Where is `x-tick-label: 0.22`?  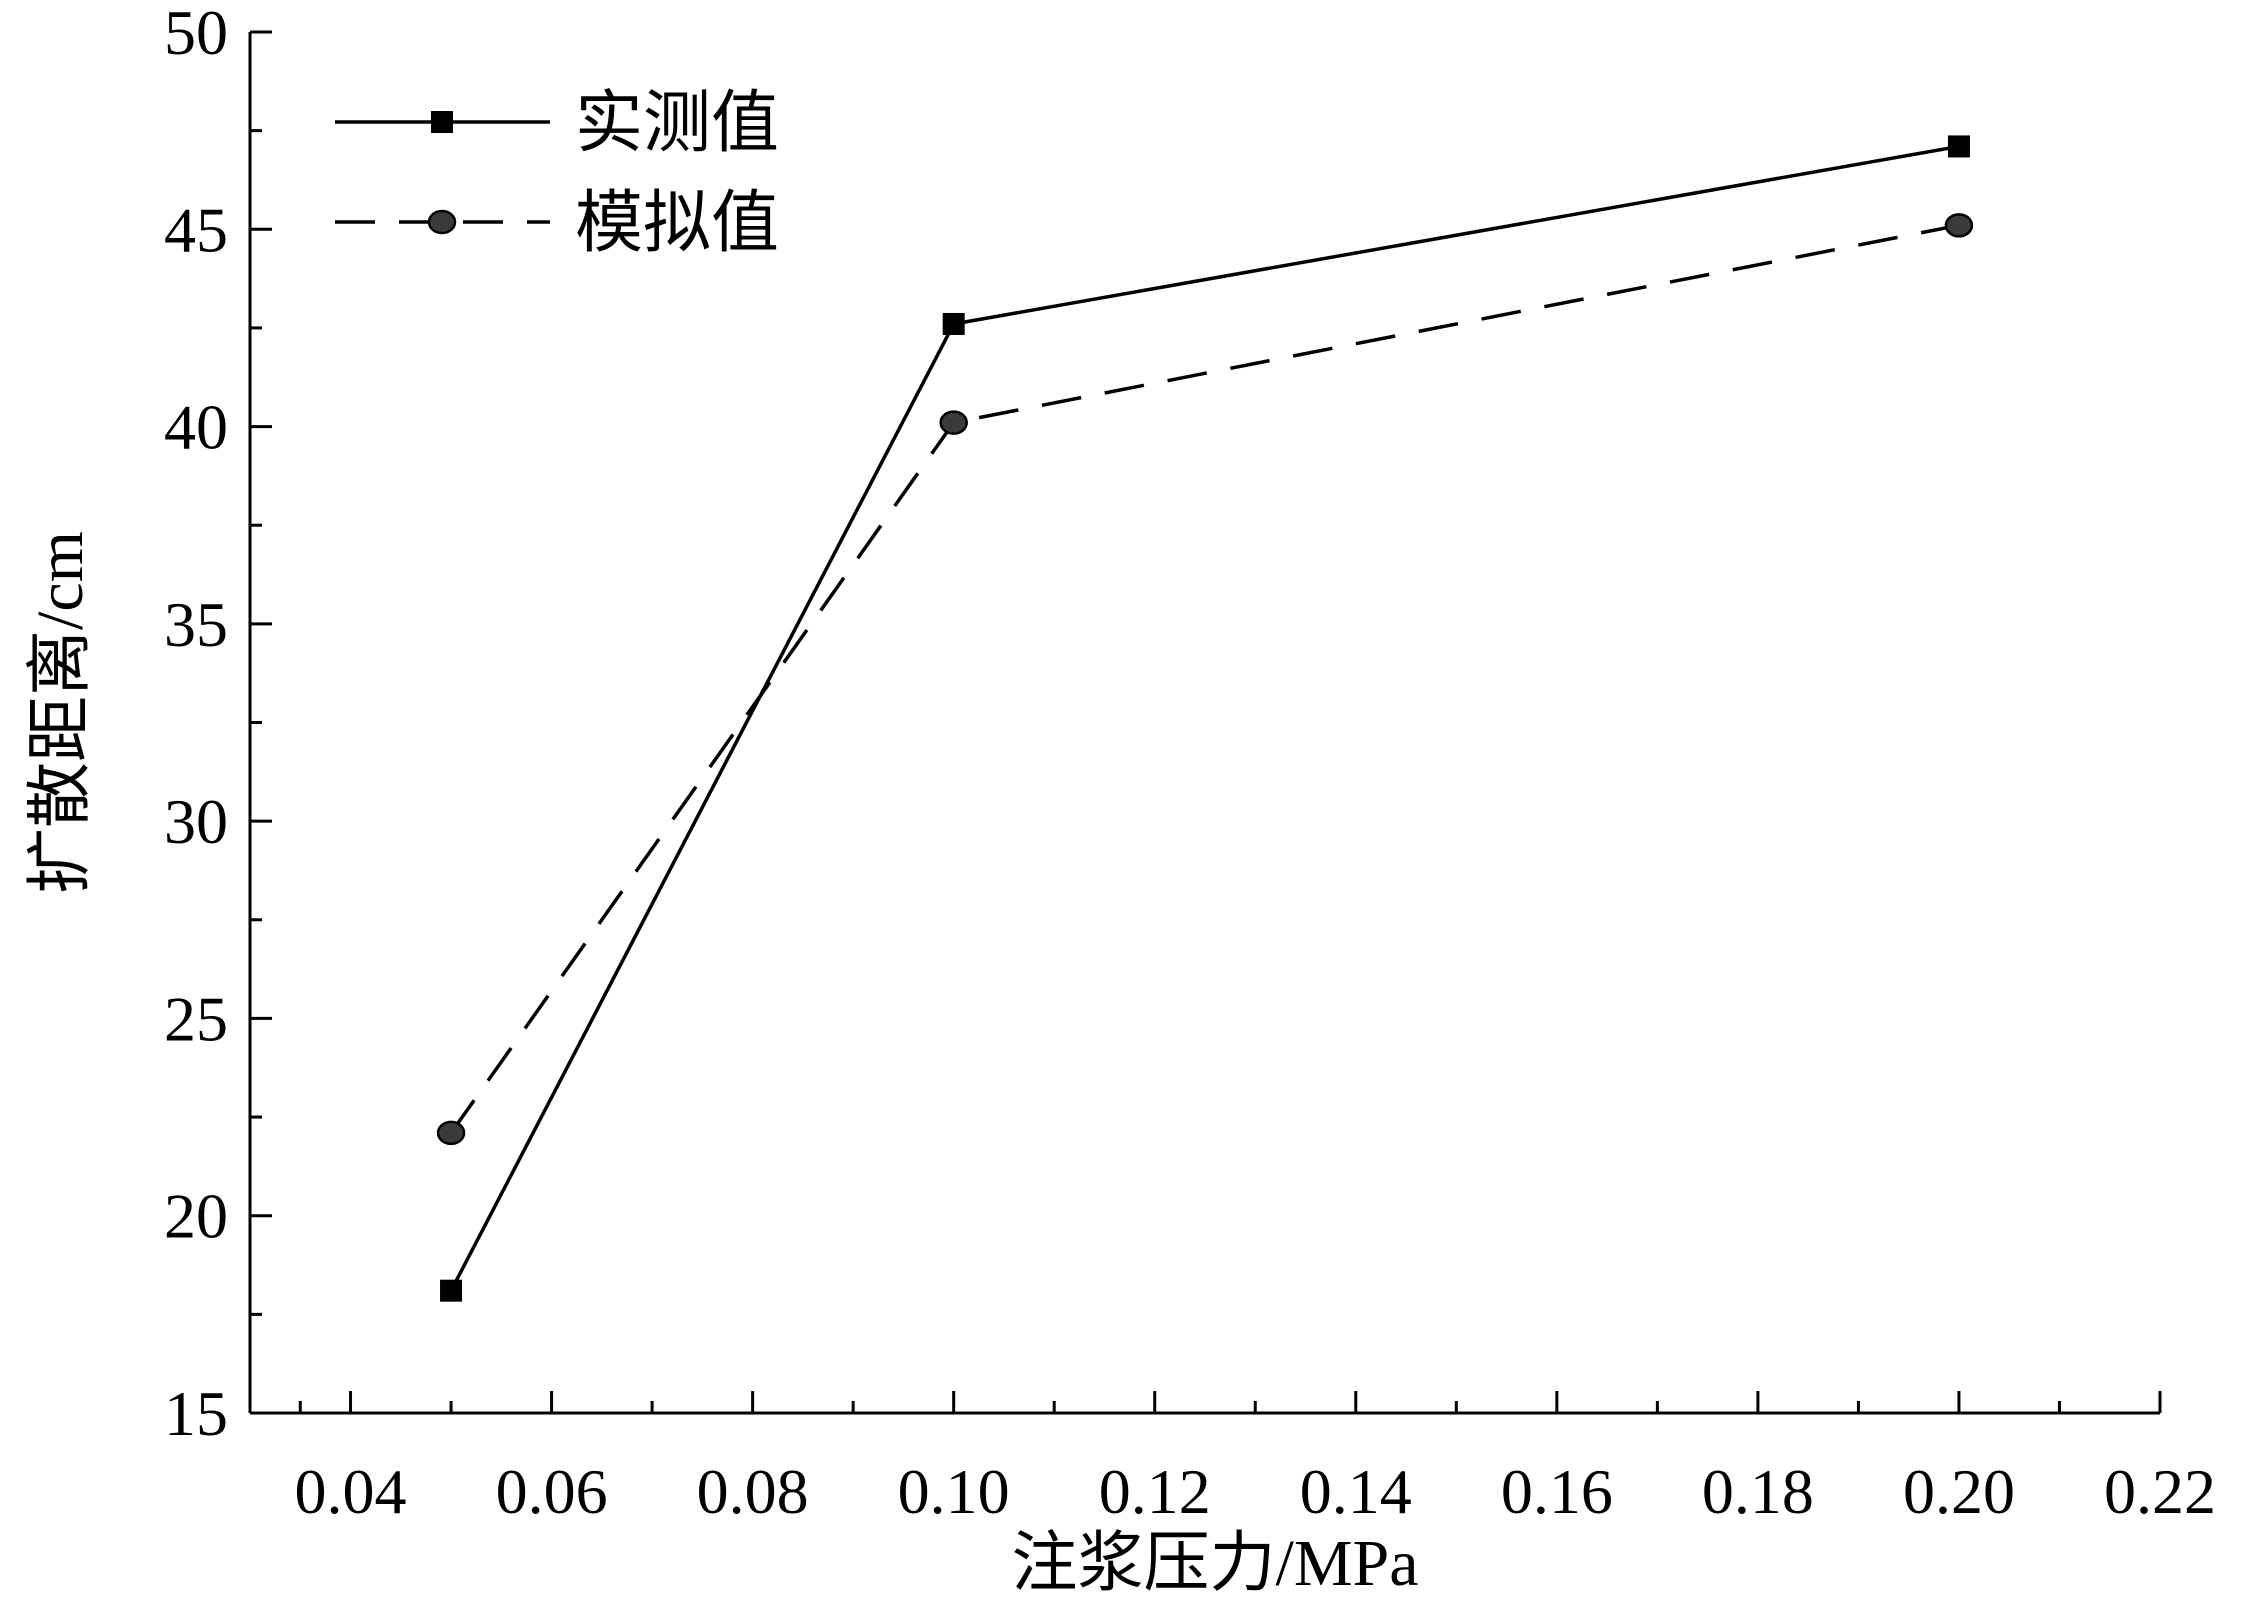 x-tick-label: 0.22 is located at coordinates (2160, 1491).